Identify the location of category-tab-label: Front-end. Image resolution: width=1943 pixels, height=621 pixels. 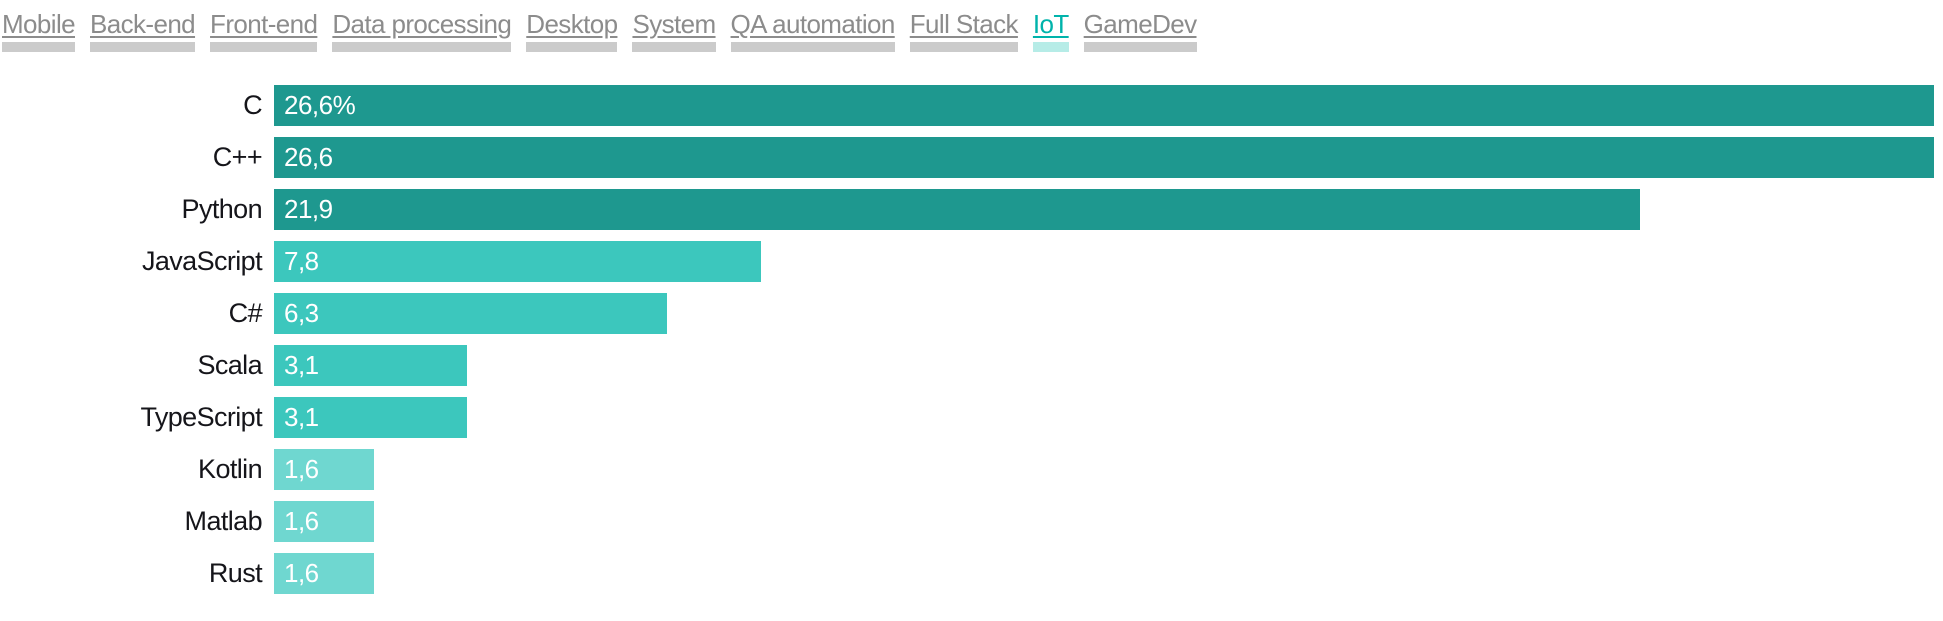
(264, 24).